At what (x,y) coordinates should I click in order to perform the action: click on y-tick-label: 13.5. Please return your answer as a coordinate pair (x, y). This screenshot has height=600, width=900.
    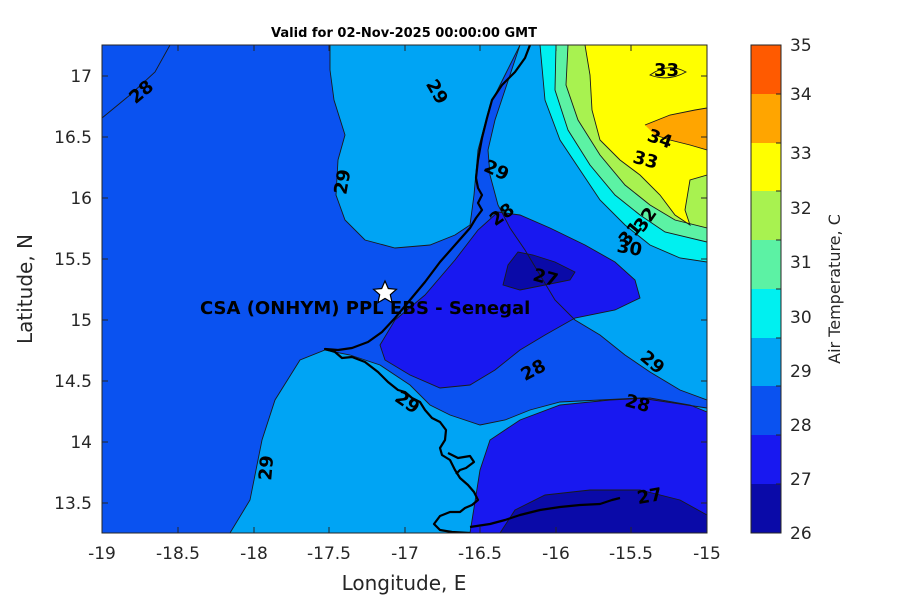
    Looking at the image, I should click on (73, 504).